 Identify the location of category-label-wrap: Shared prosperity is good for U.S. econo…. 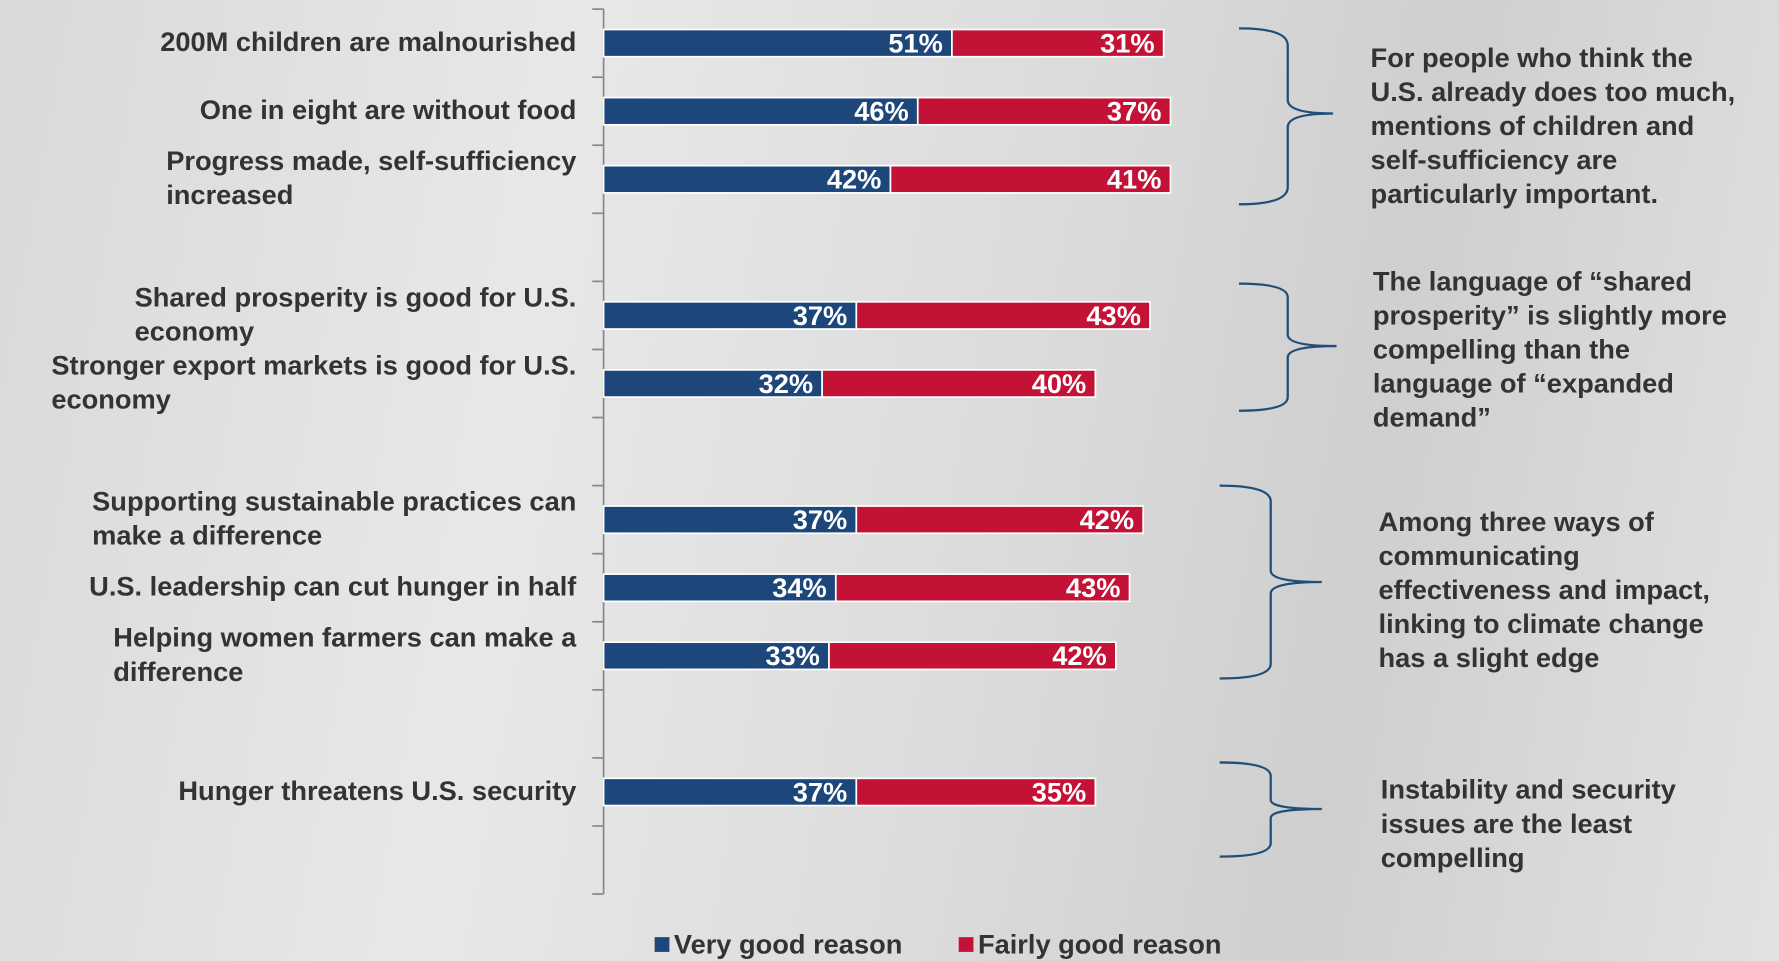
(288, 315).